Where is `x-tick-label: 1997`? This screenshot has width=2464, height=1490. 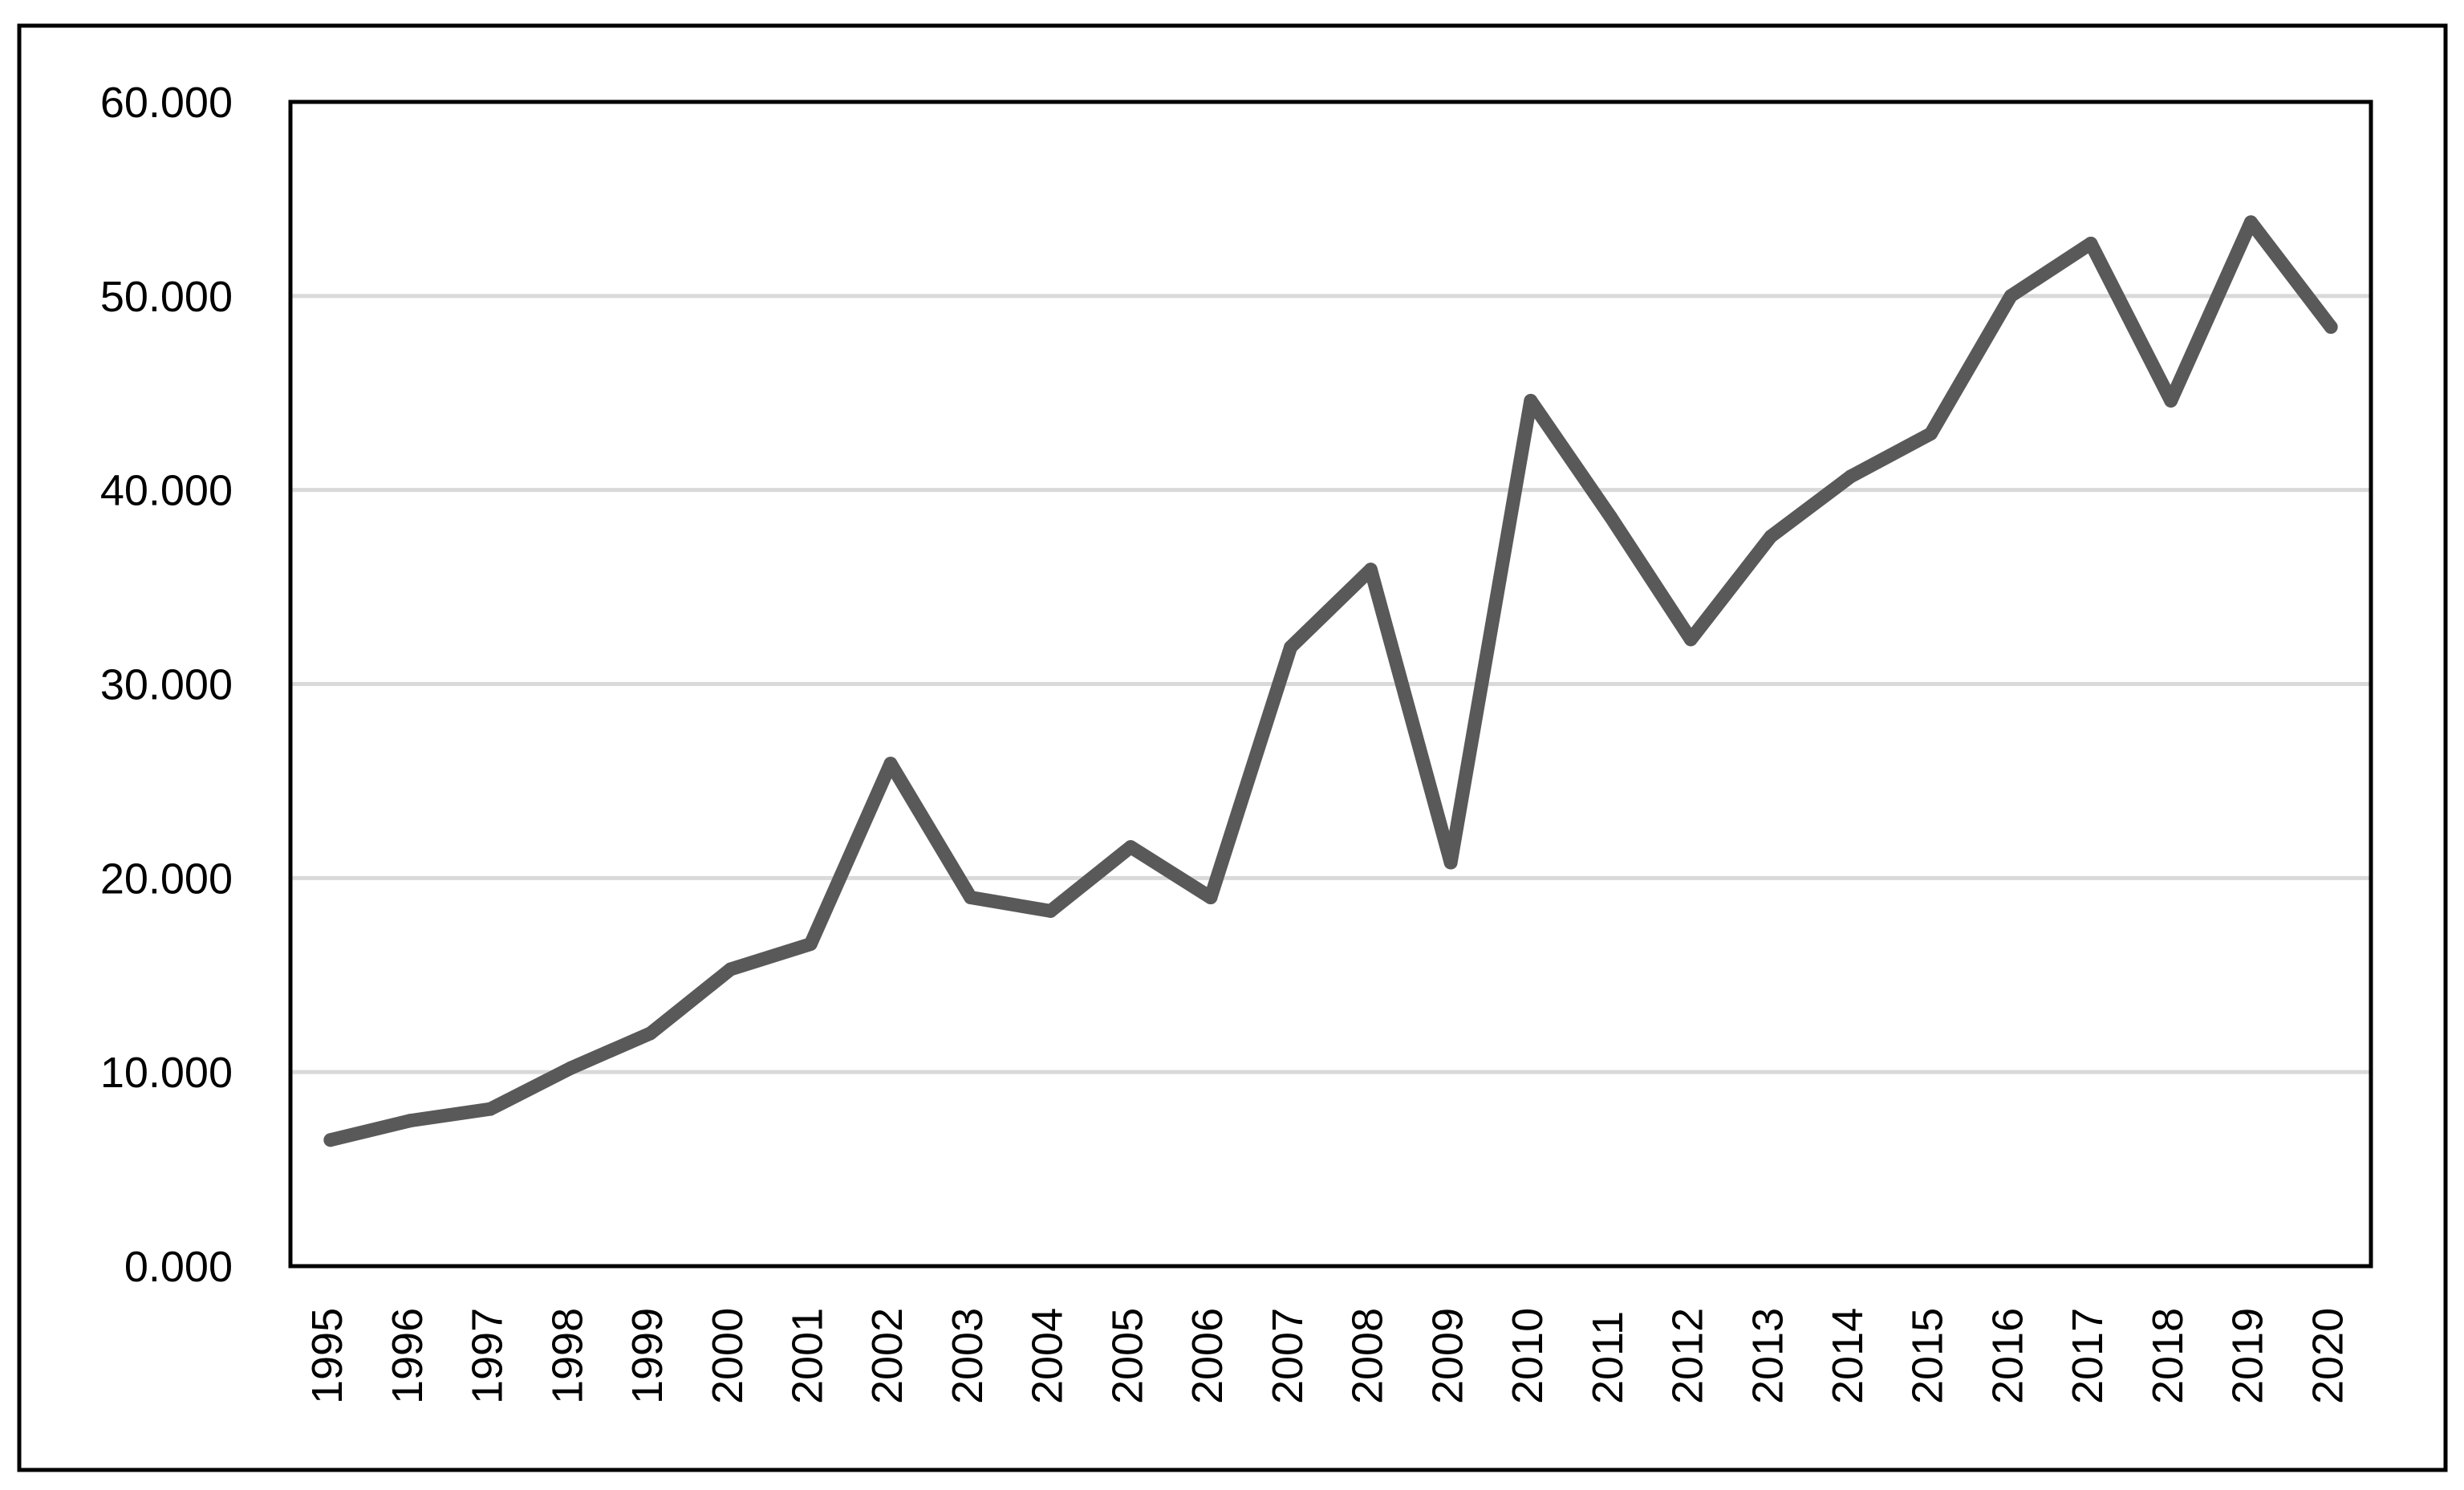
x-tick-label: 1997 is located at coordinates (488, 1356).